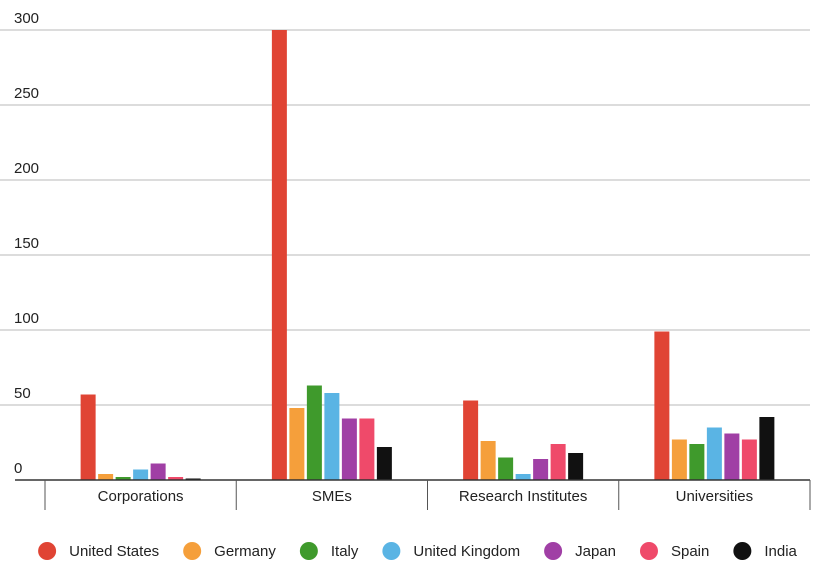  I want to click on y-axis-ticks: 0 50 100 150 200 250 300, so click(26, 243).